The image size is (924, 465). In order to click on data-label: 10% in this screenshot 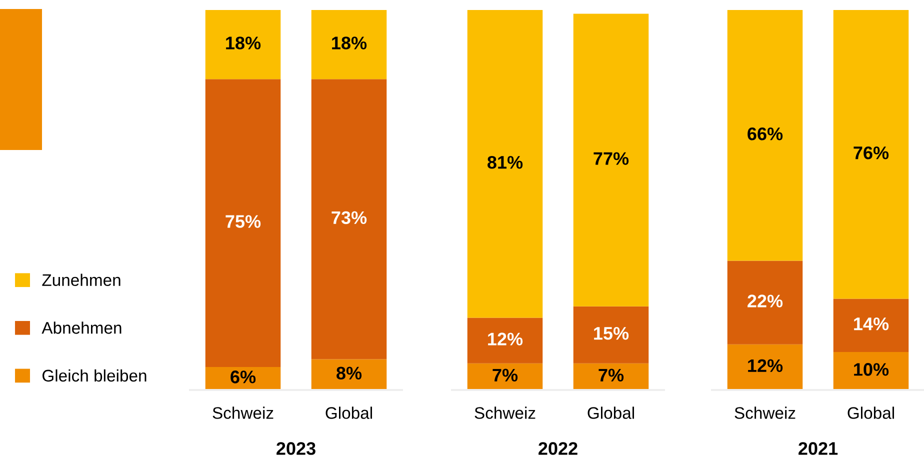, I will do `click(871, 369)`.